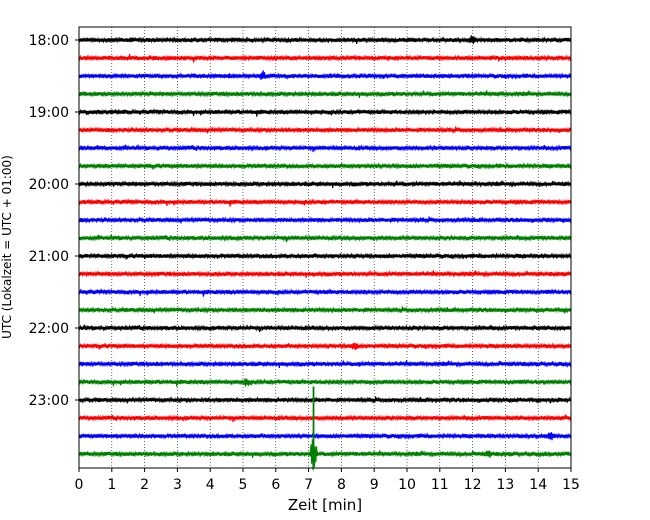 The image size is (650, 520). What do you see at coordinates (473, 485) in the screenshot?
I see `x-tick-label: 12` at bounding box center [473, 485].